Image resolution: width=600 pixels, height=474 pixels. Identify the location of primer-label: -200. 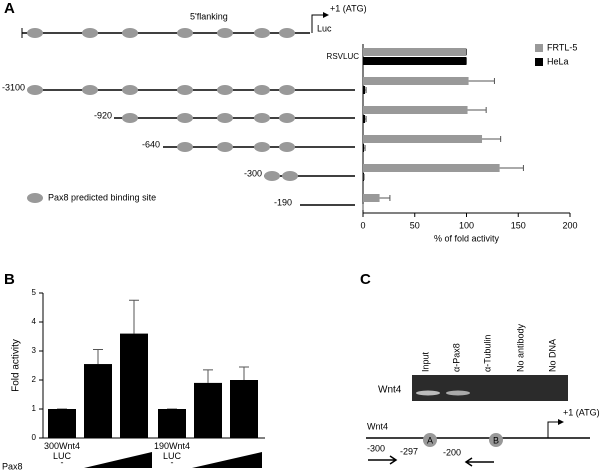
(452, 452).